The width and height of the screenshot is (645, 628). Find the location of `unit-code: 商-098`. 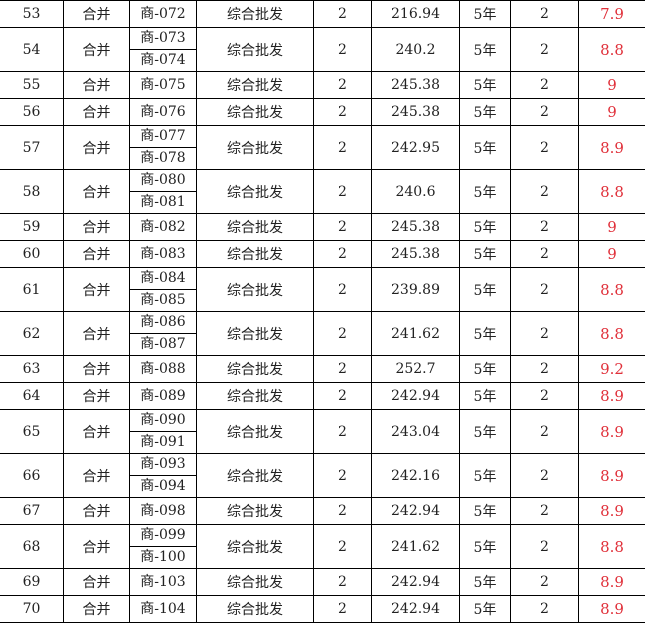

unit-code: 商-098 is located at coordinates (163, 510).